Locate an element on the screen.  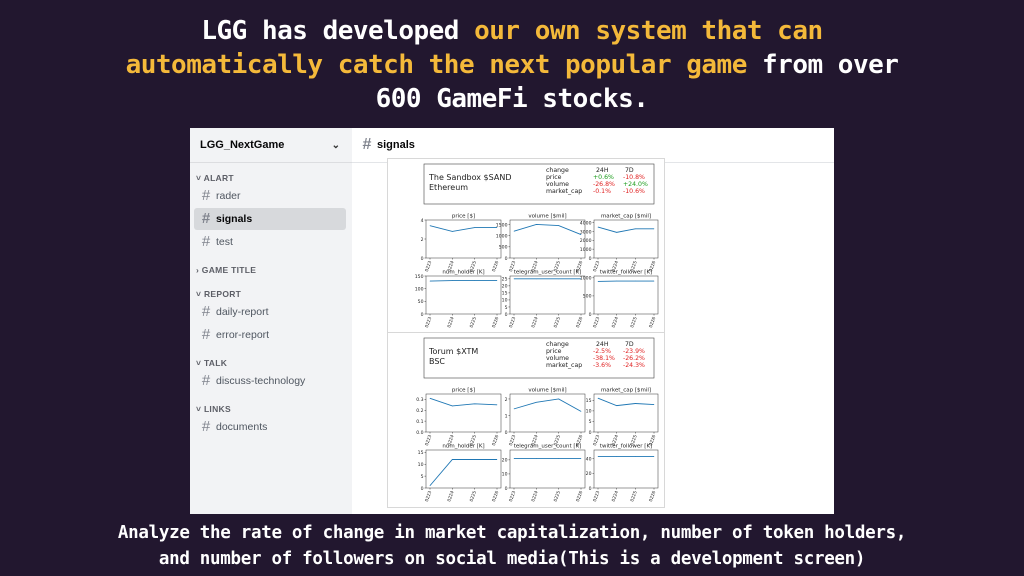
subplot-title: telegram_user_count [K] is located at coordinates (548, 447).